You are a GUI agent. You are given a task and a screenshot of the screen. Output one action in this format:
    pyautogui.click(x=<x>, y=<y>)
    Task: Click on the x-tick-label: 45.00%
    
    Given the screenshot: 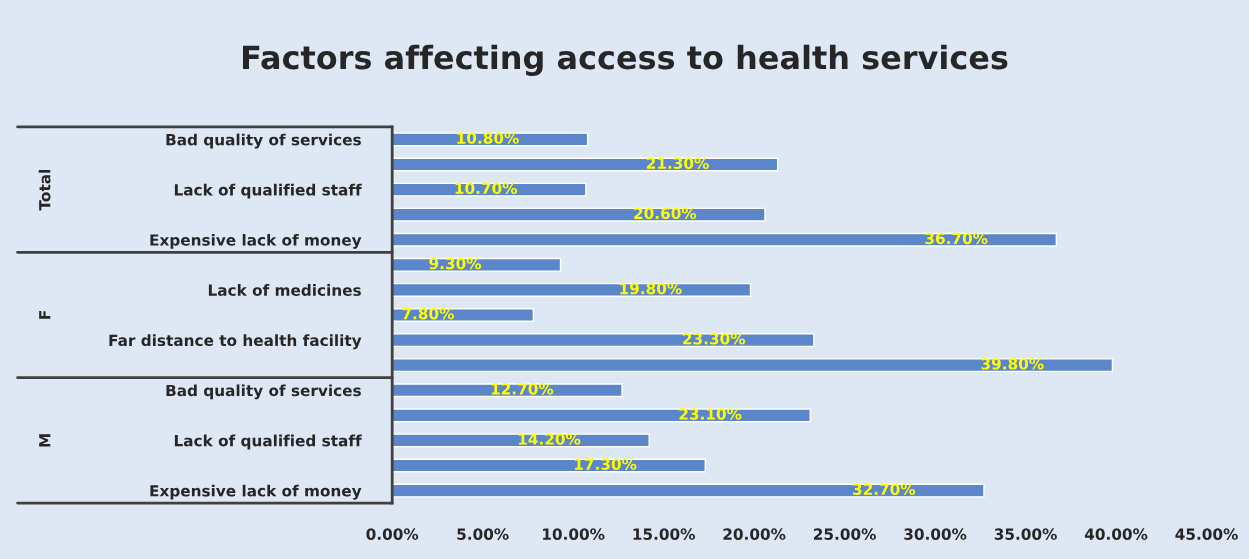 What is the action you would take?
    pyautogui.click(x=1206, y=534)
    